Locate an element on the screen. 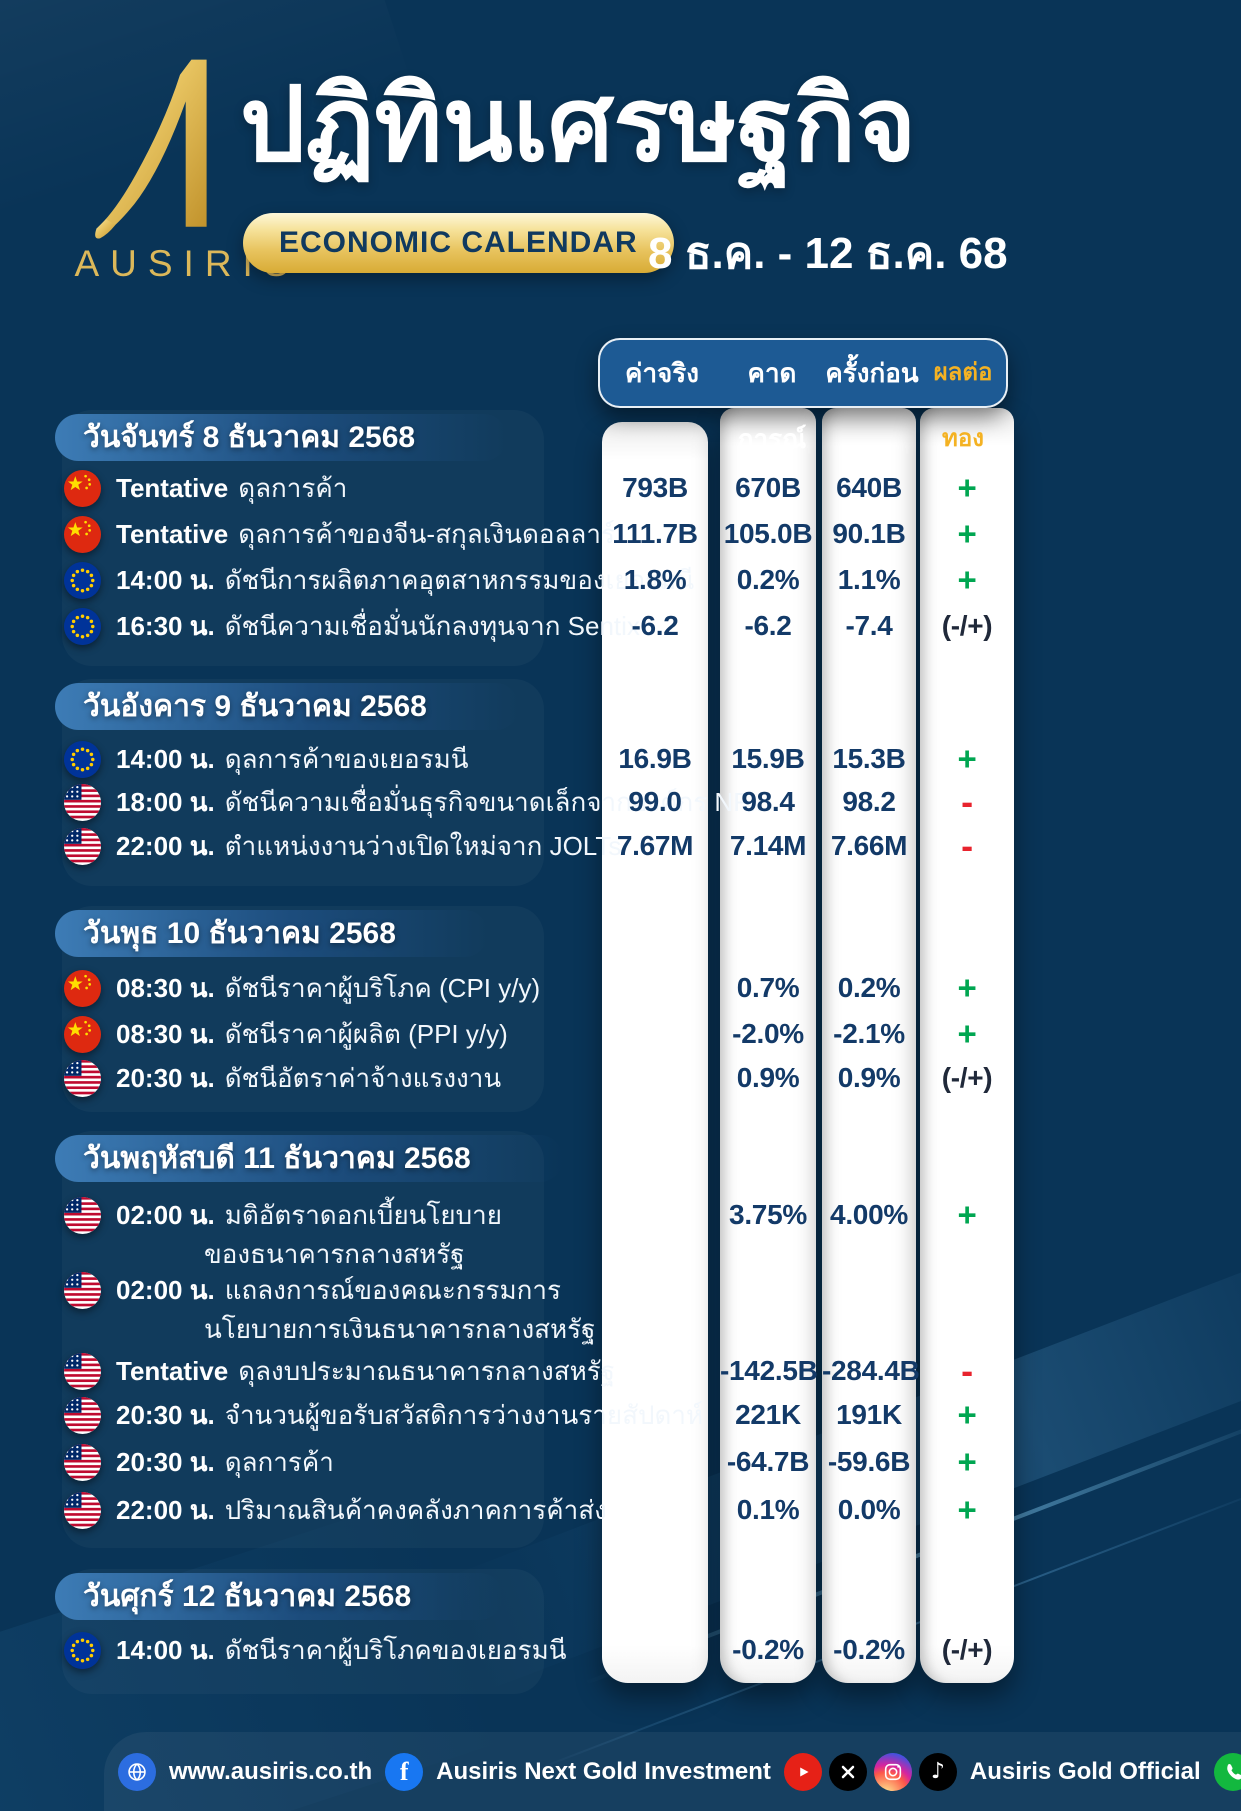 This screenshot has width=1241, height=1811. forecast-value: 3.75% is located at coordinates (768, 1214).